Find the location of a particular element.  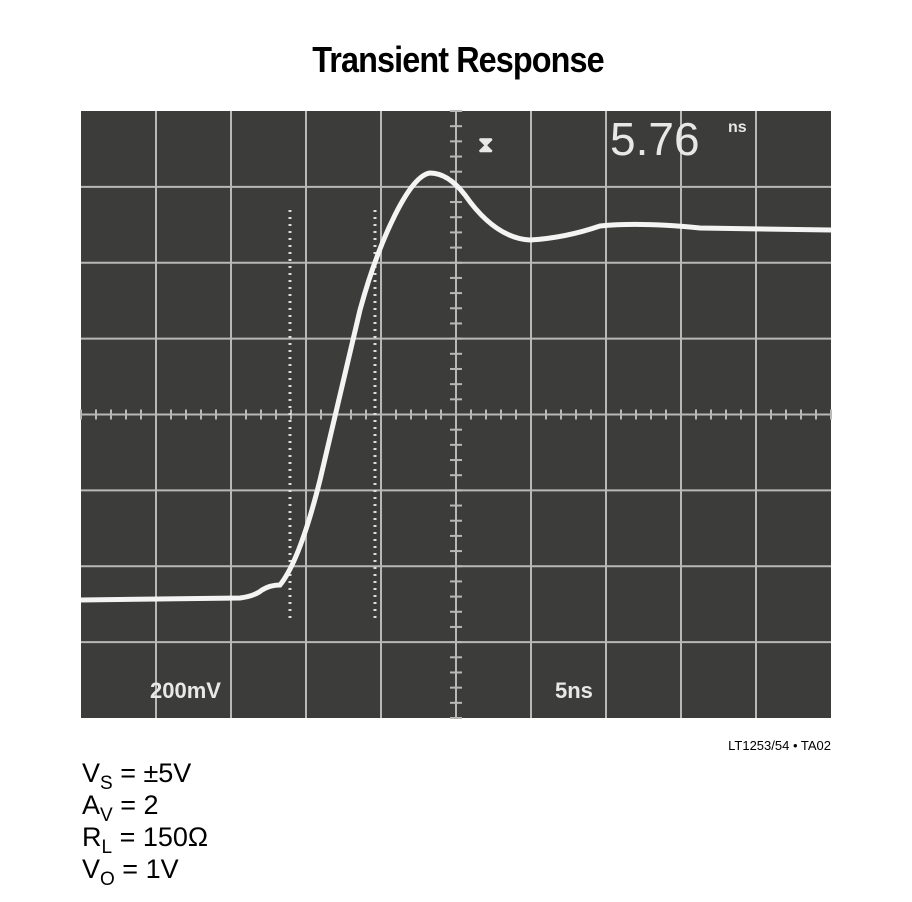

condition: VS = ±5V is located at coordinates (136, 776).